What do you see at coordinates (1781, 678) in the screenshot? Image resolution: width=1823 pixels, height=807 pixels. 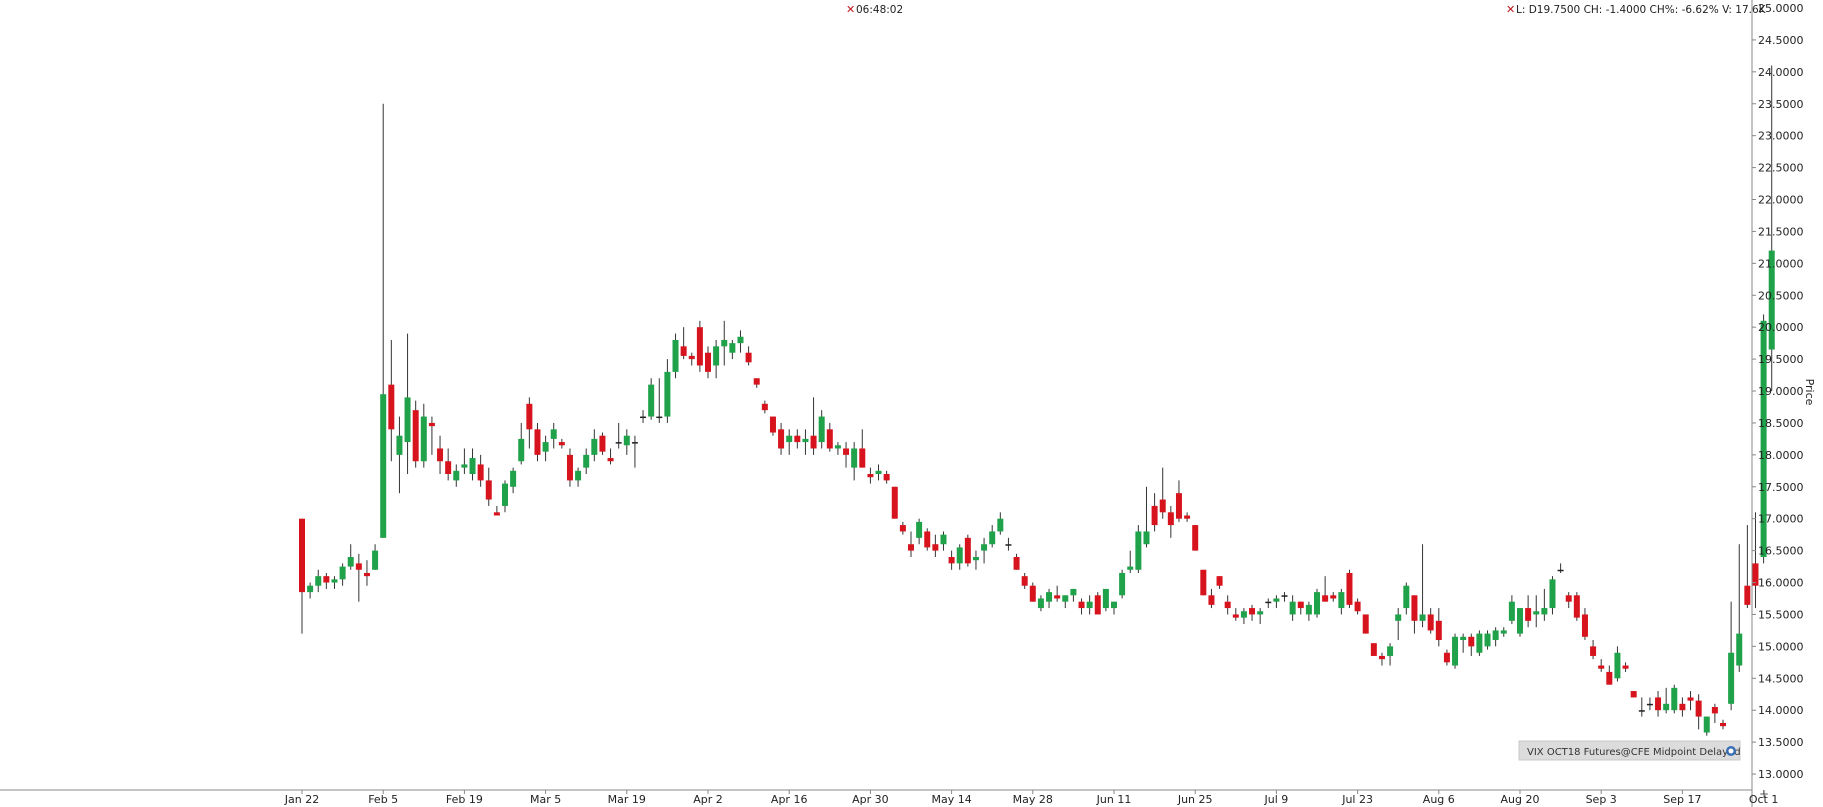 I see `price-tick-label: 14.5000` at bounding box center [1781, 678].